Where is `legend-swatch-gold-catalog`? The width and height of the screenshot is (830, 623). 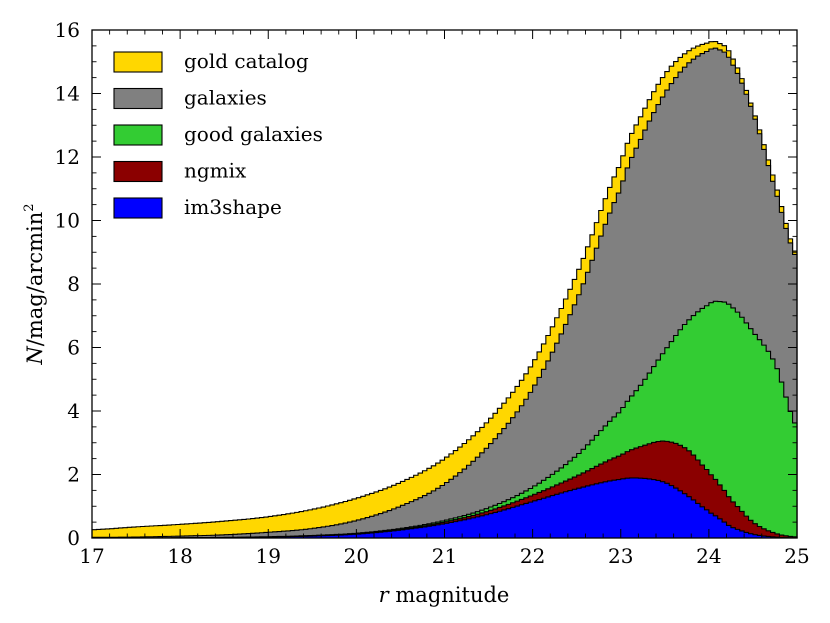 legend-swatch-gold-catalog is located at coordinates (138, 62).